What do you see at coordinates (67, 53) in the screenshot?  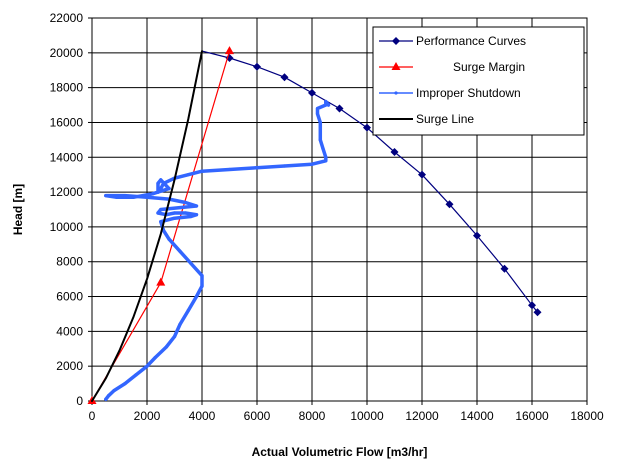 I see `y-tick-label: 20000` at bounding box center [67, 53].